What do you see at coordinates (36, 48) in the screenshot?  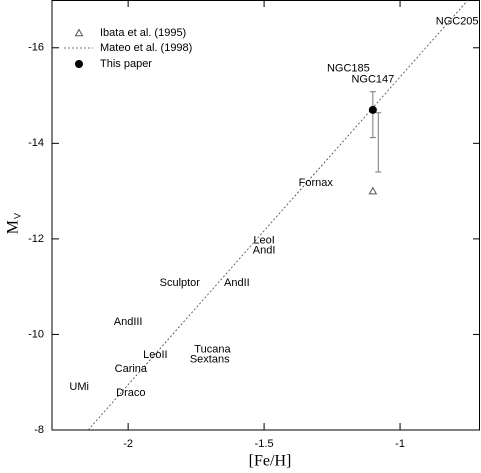 I see `y-tick-label: -16` at bounding box center [36, 48].